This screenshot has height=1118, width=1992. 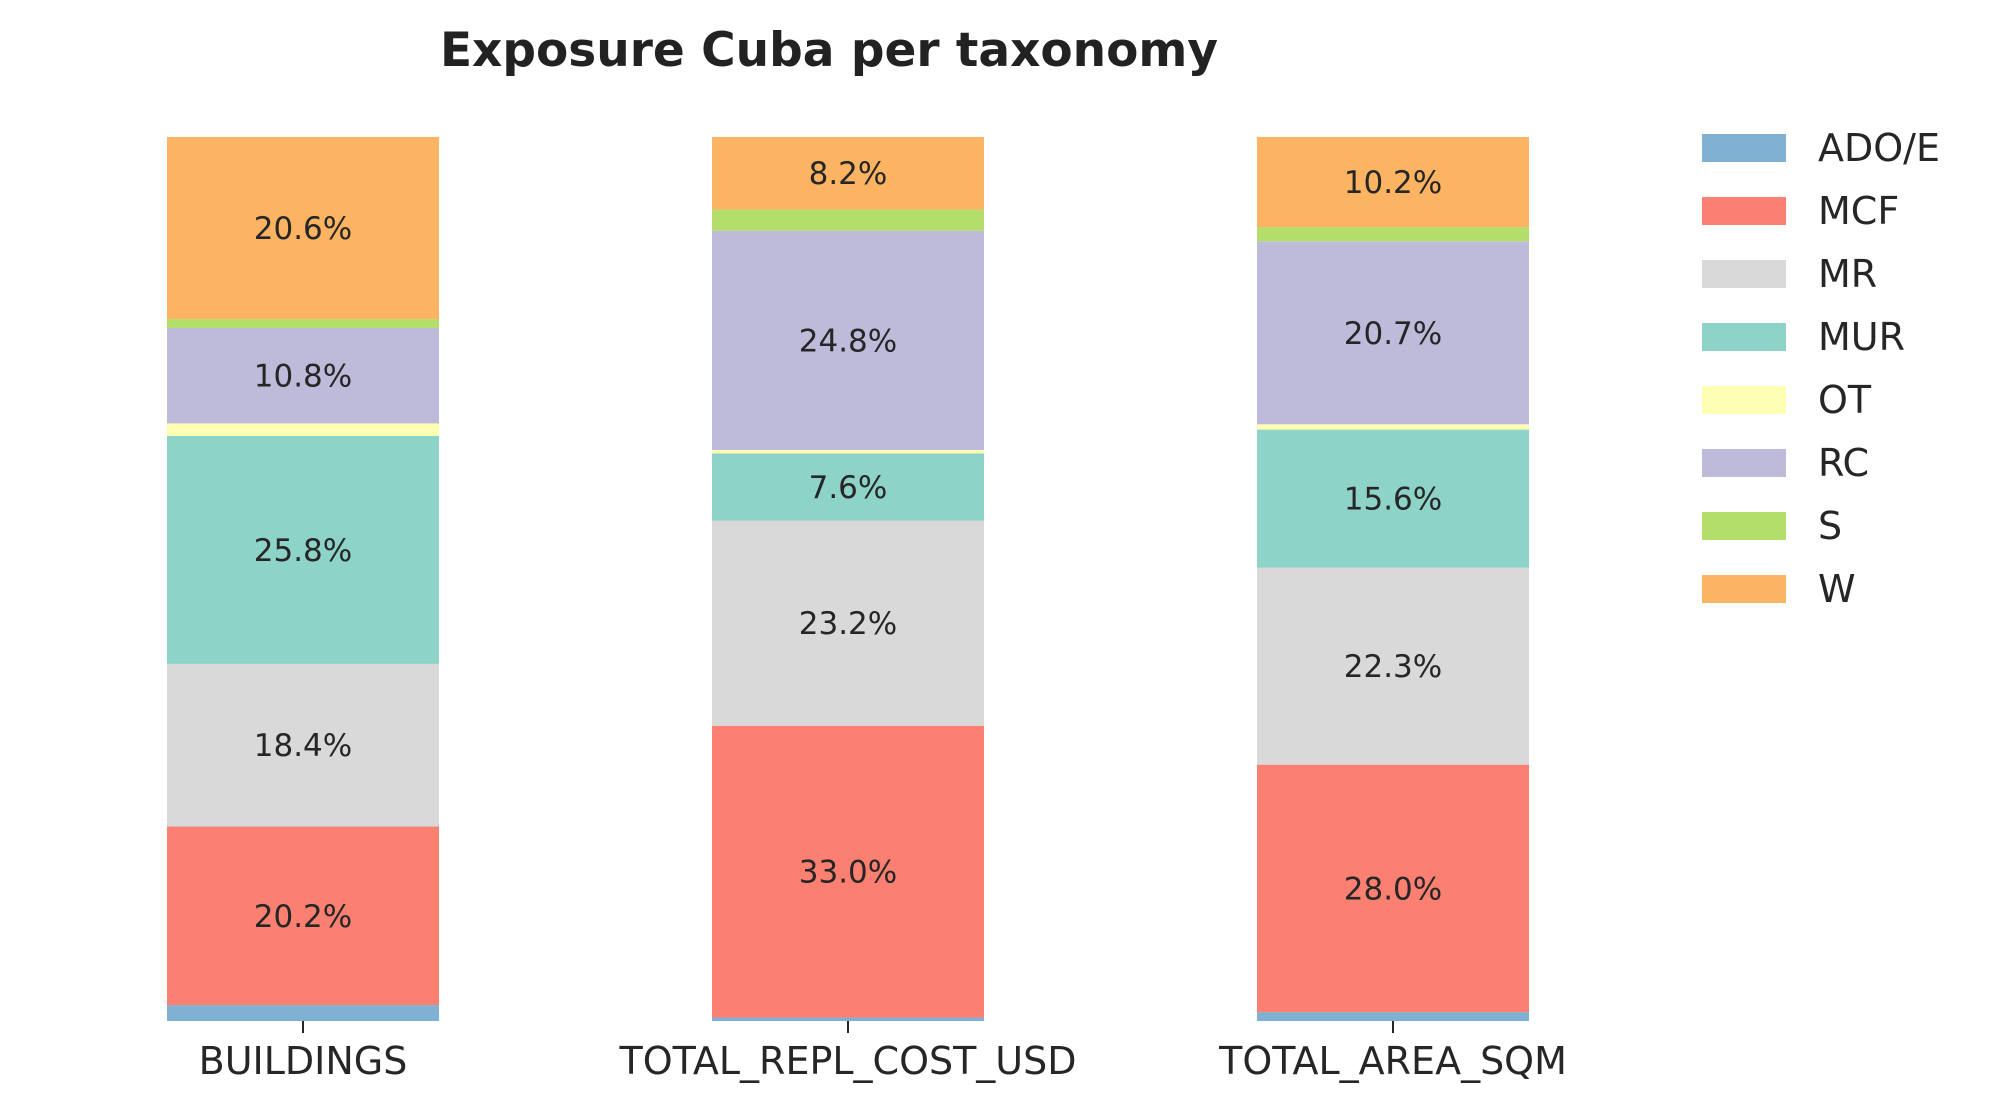 What do you see at coordinates (1744, 211) in the screenshot?
I see `legend-swatch-mcf` at bounding box center [1744, 211].